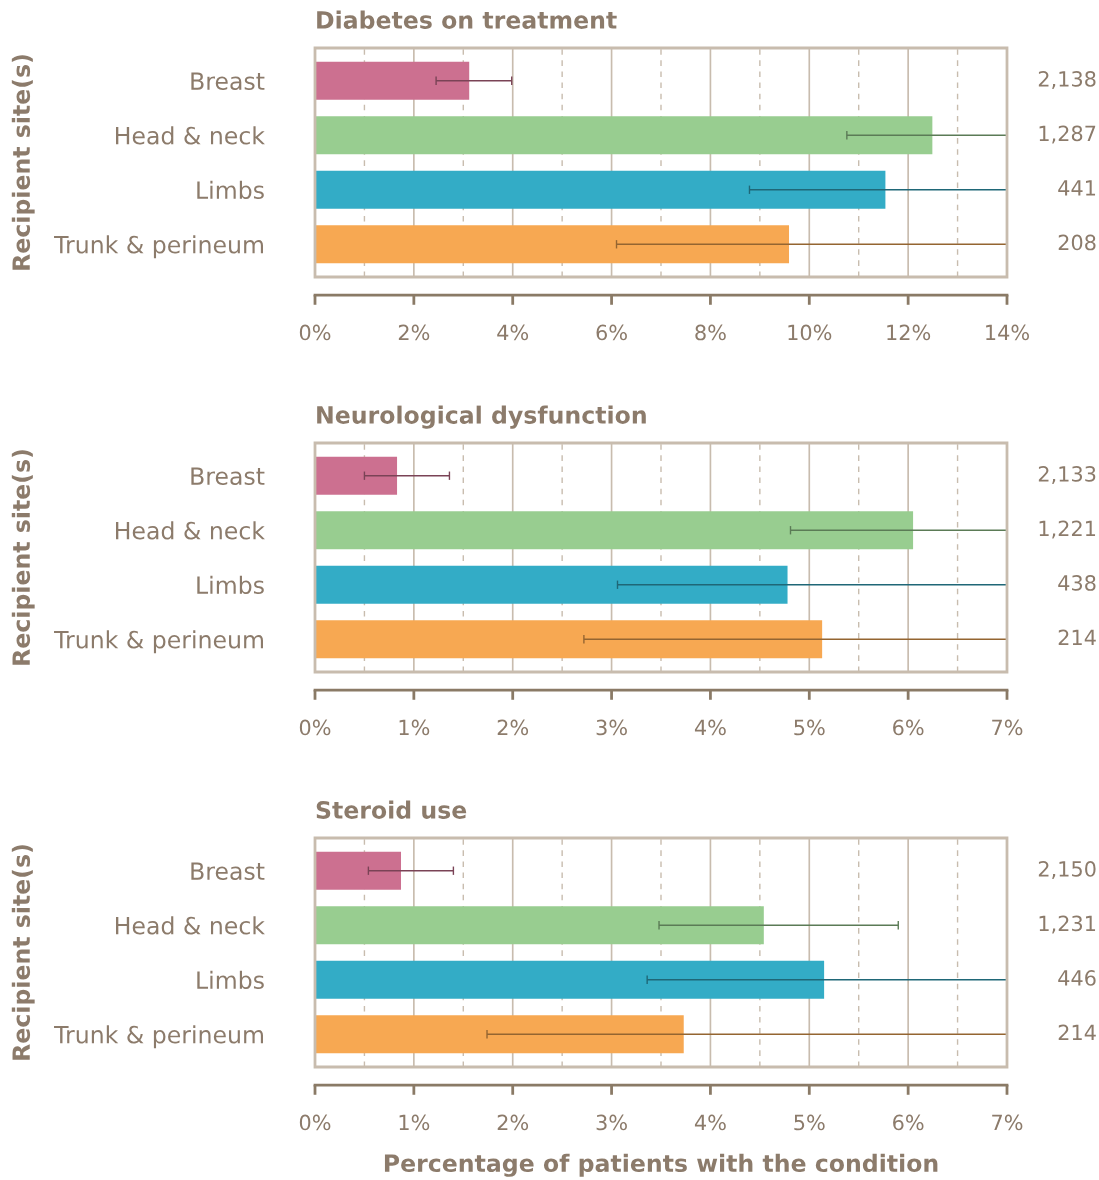  What do you see at coordinates (1067, 924) in the screenshot?
I see `text: 1,231` at bounding box center [1067, 924].